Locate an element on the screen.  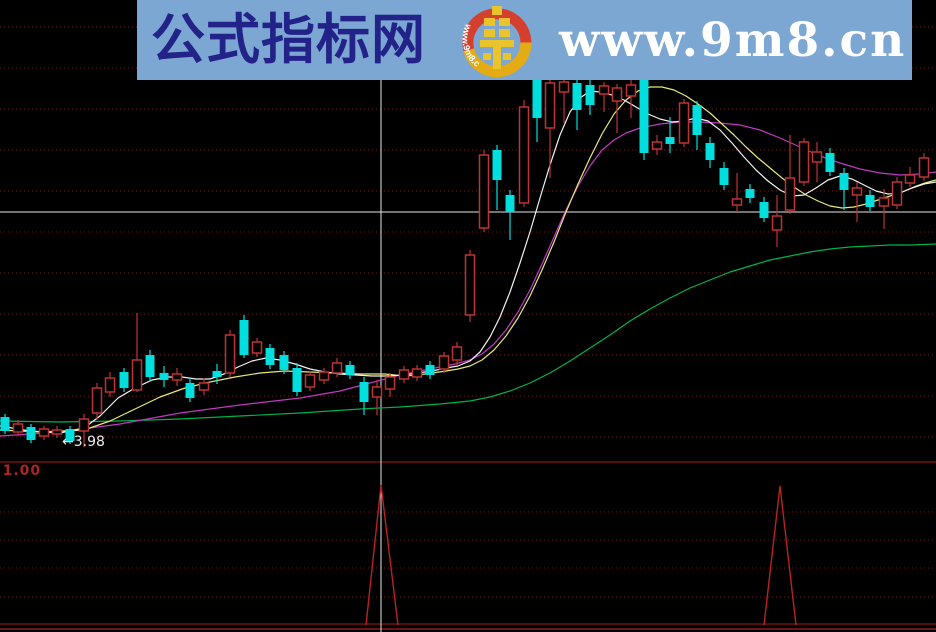
site-url: www.9m8.cn is located at coordinates (733, 40).